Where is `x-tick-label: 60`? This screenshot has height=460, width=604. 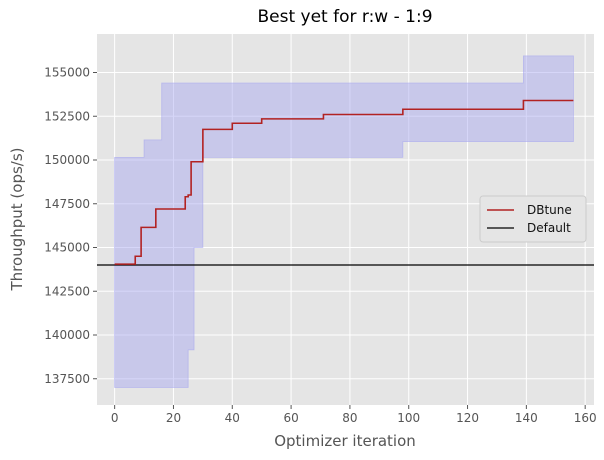
x-tick-label: 60 is located at coordinates (290, 418).